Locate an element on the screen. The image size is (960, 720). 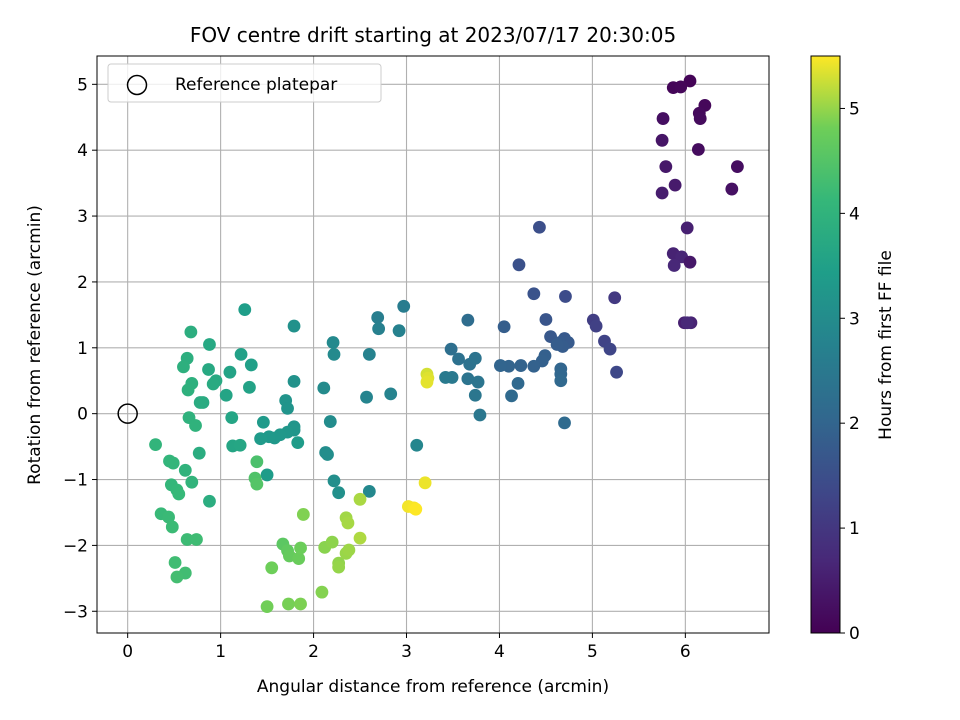
y-tick-label: 2 is located at coordinates (82, 283).